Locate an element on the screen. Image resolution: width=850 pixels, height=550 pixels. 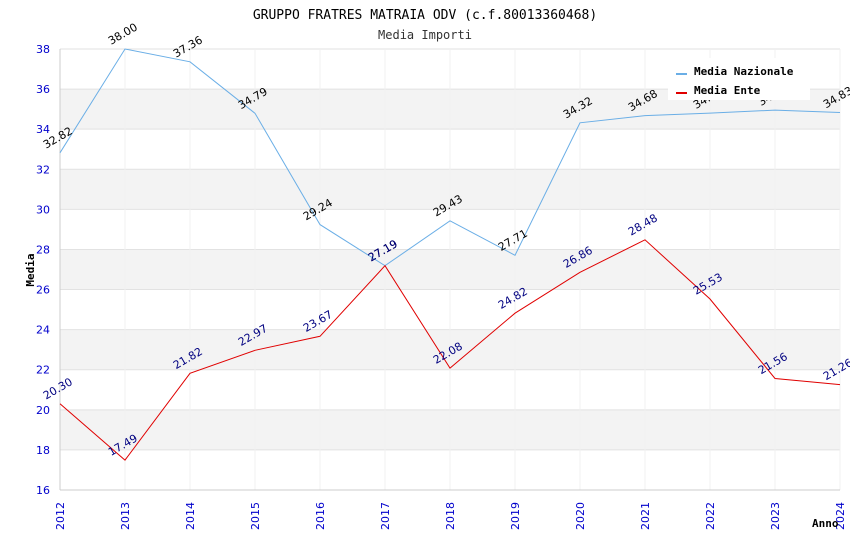
x-tick-label: 2018 is located at coordinates (450, 516).